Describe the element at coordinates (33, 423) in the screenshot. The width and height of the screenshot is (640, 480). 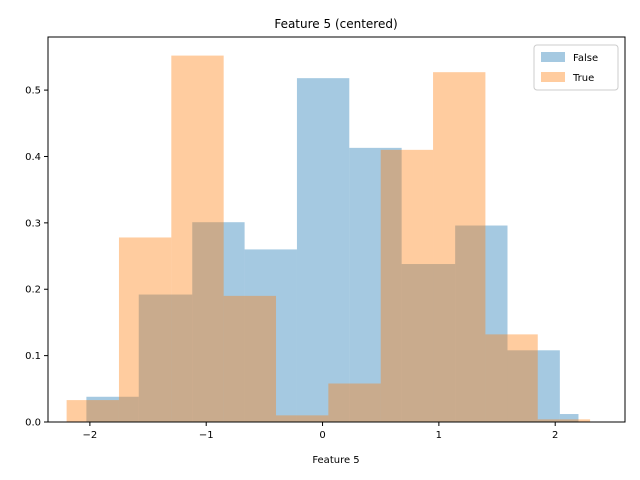
I see `y-tick-label: 0.0` at that location.